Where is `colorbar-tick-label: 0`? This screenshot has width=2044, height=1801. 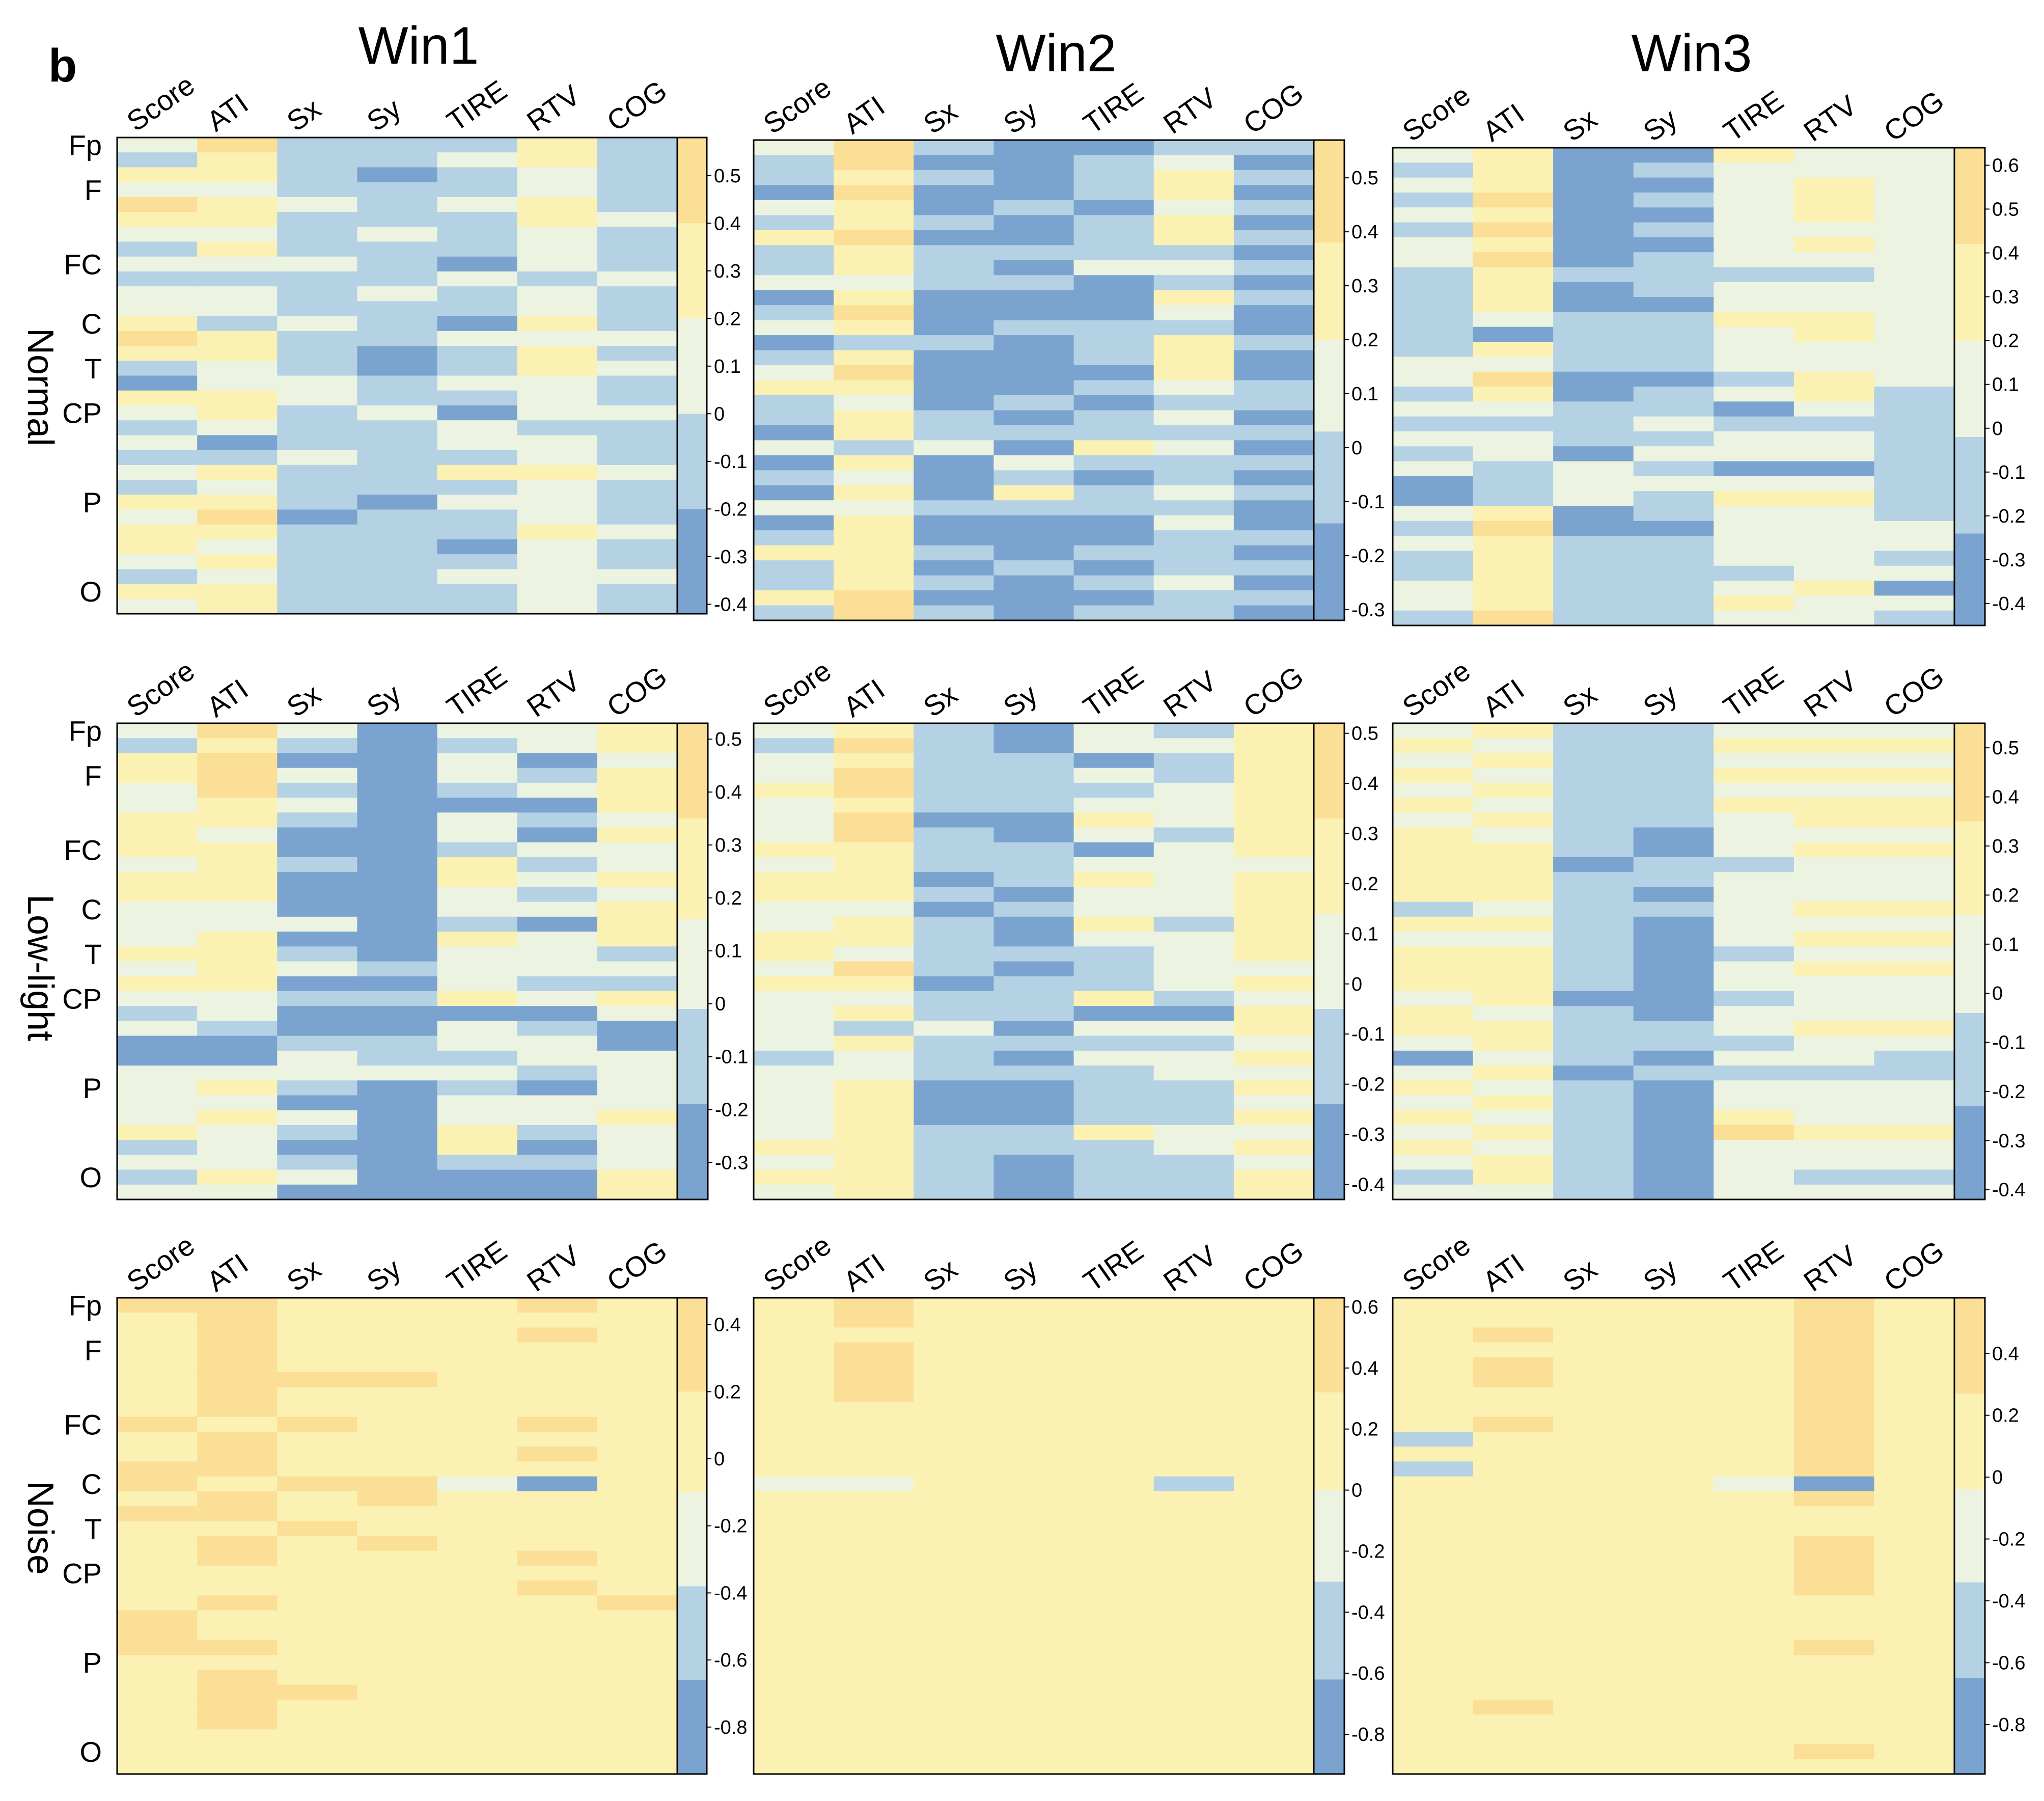
colorbar-tick-label: 0 is located at coordinates (720, 1459).